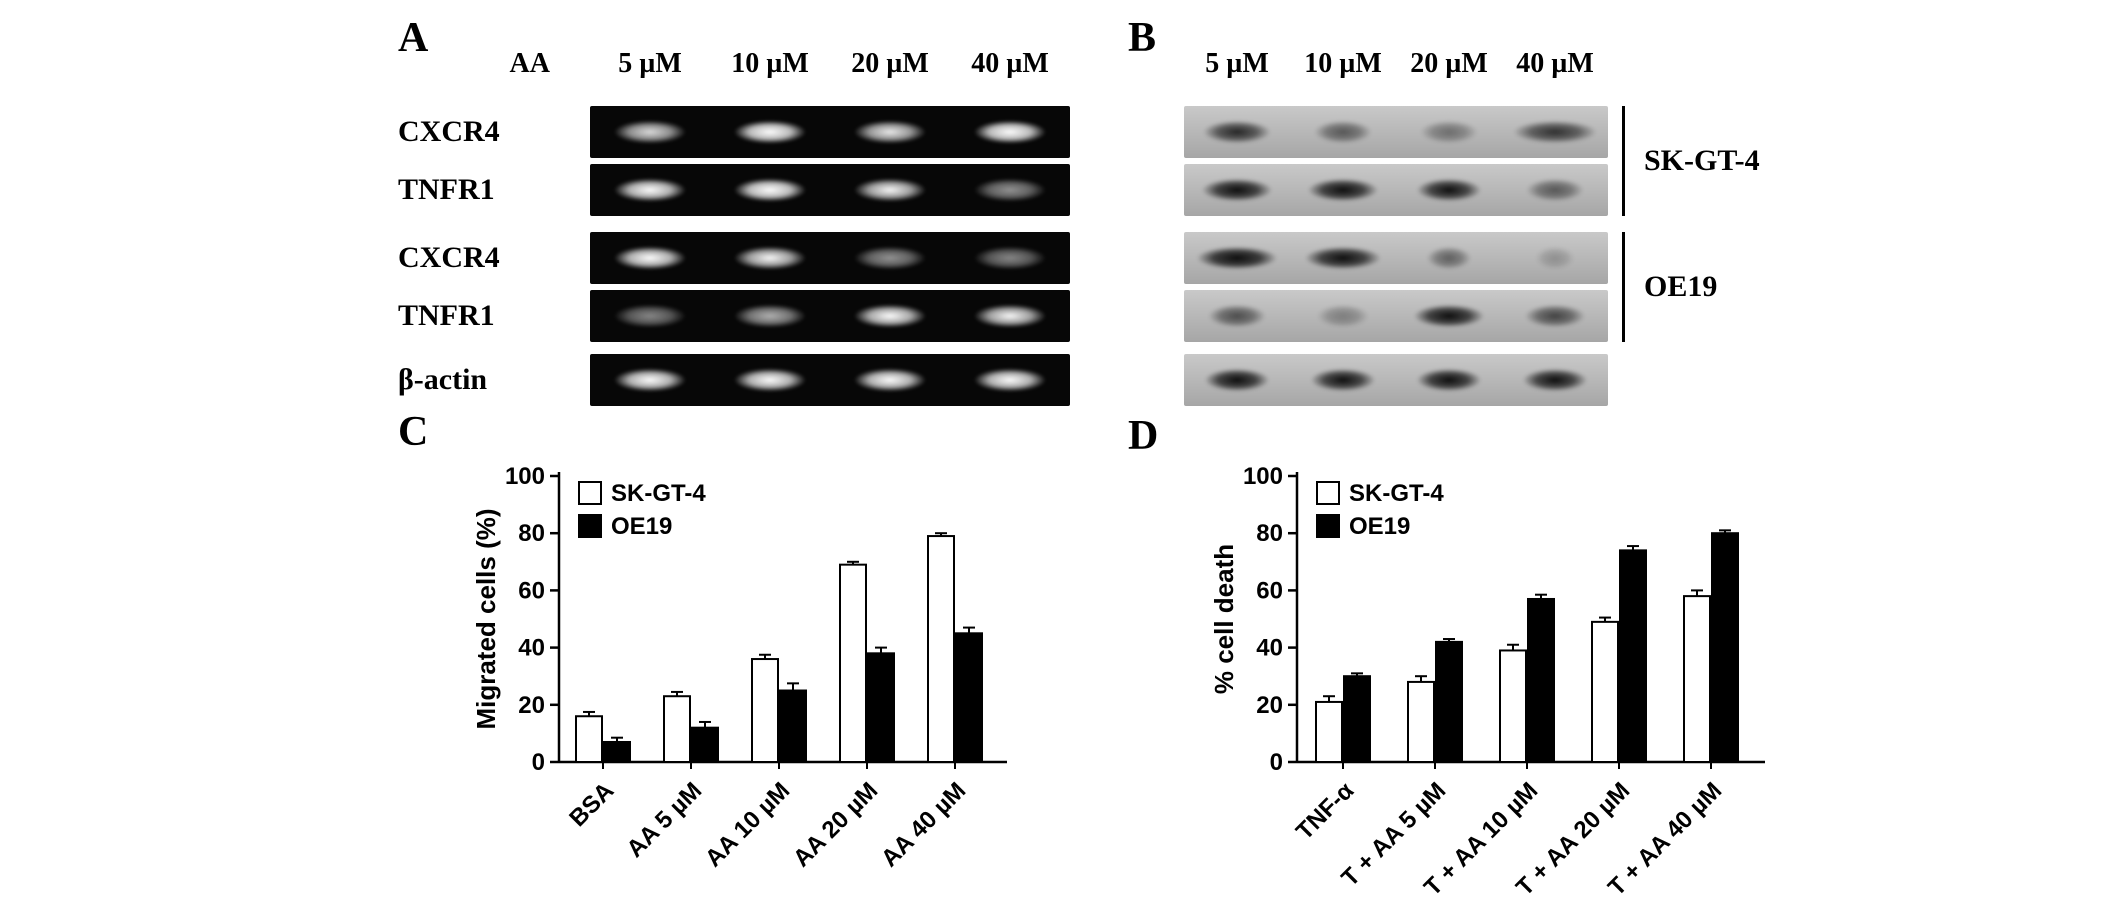 The image size is (2126, 923). Describe the element at coordinates (531, 648) in the screenshot. I see `y-tick-label: 40` at that location.